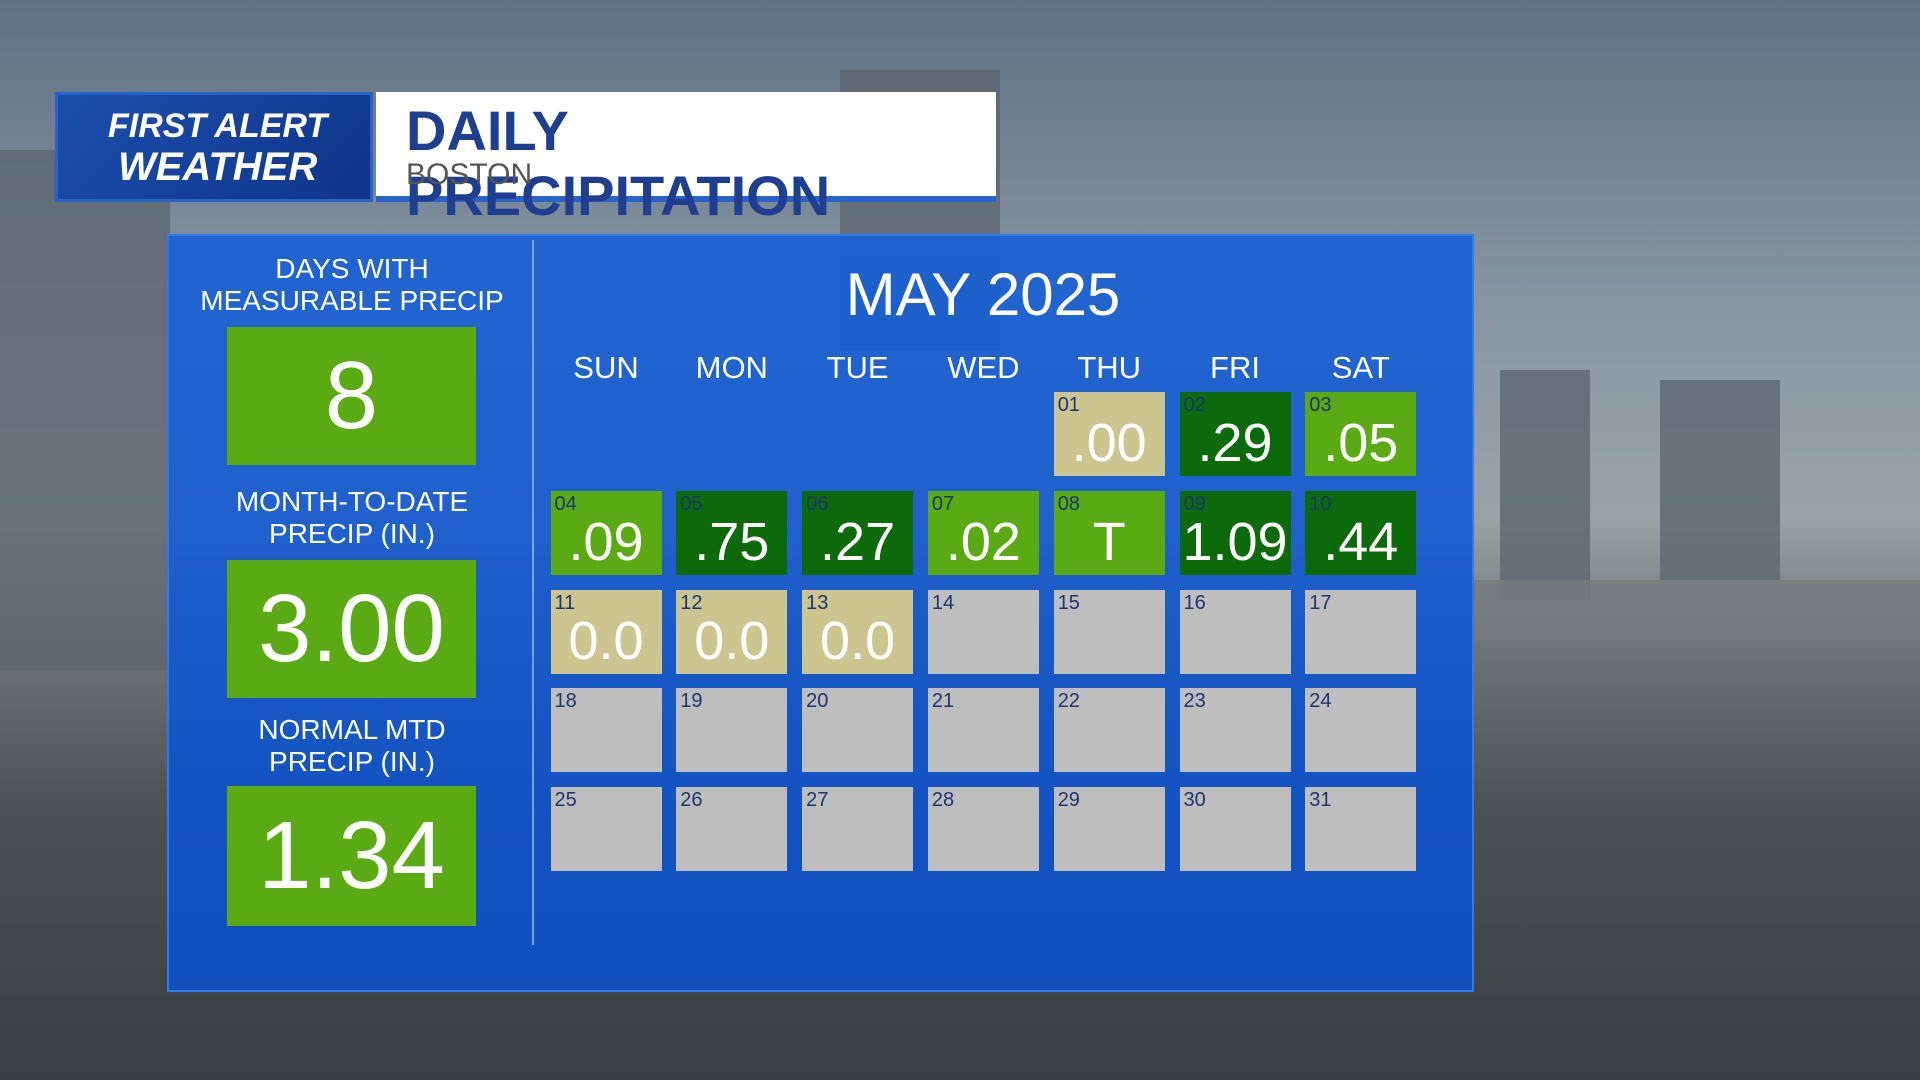 The image size is (1920, 1080). I want to click on weekday: SUN, so click(606, 367).